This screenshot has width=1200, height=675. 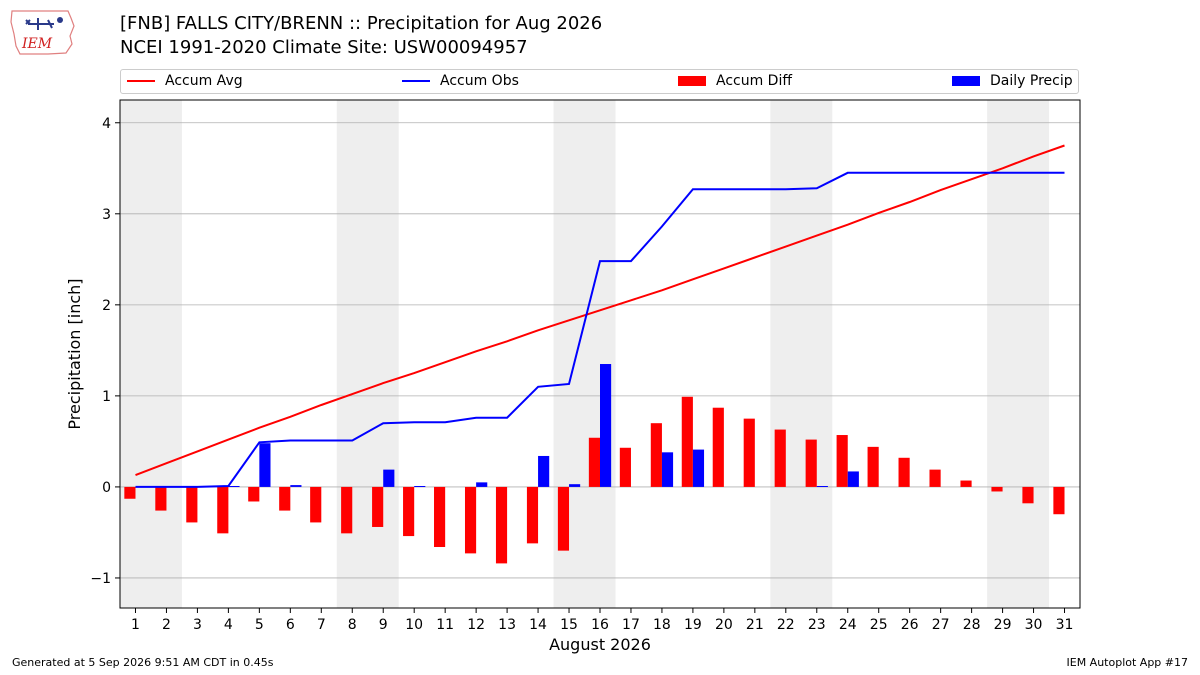 I want to click on x-tick-label: 2, so click(x=166, y=625).